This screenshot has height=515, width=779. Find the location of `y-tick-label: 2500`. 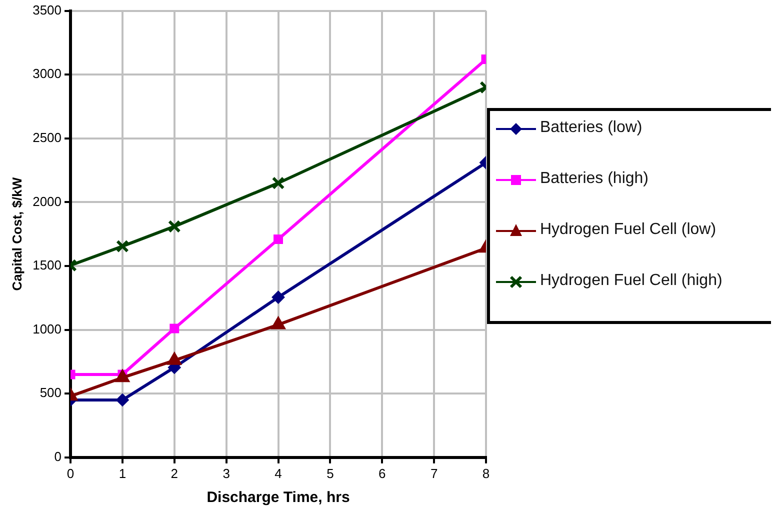

y-tick-label: 2500 is located at coordinates (47, 137).